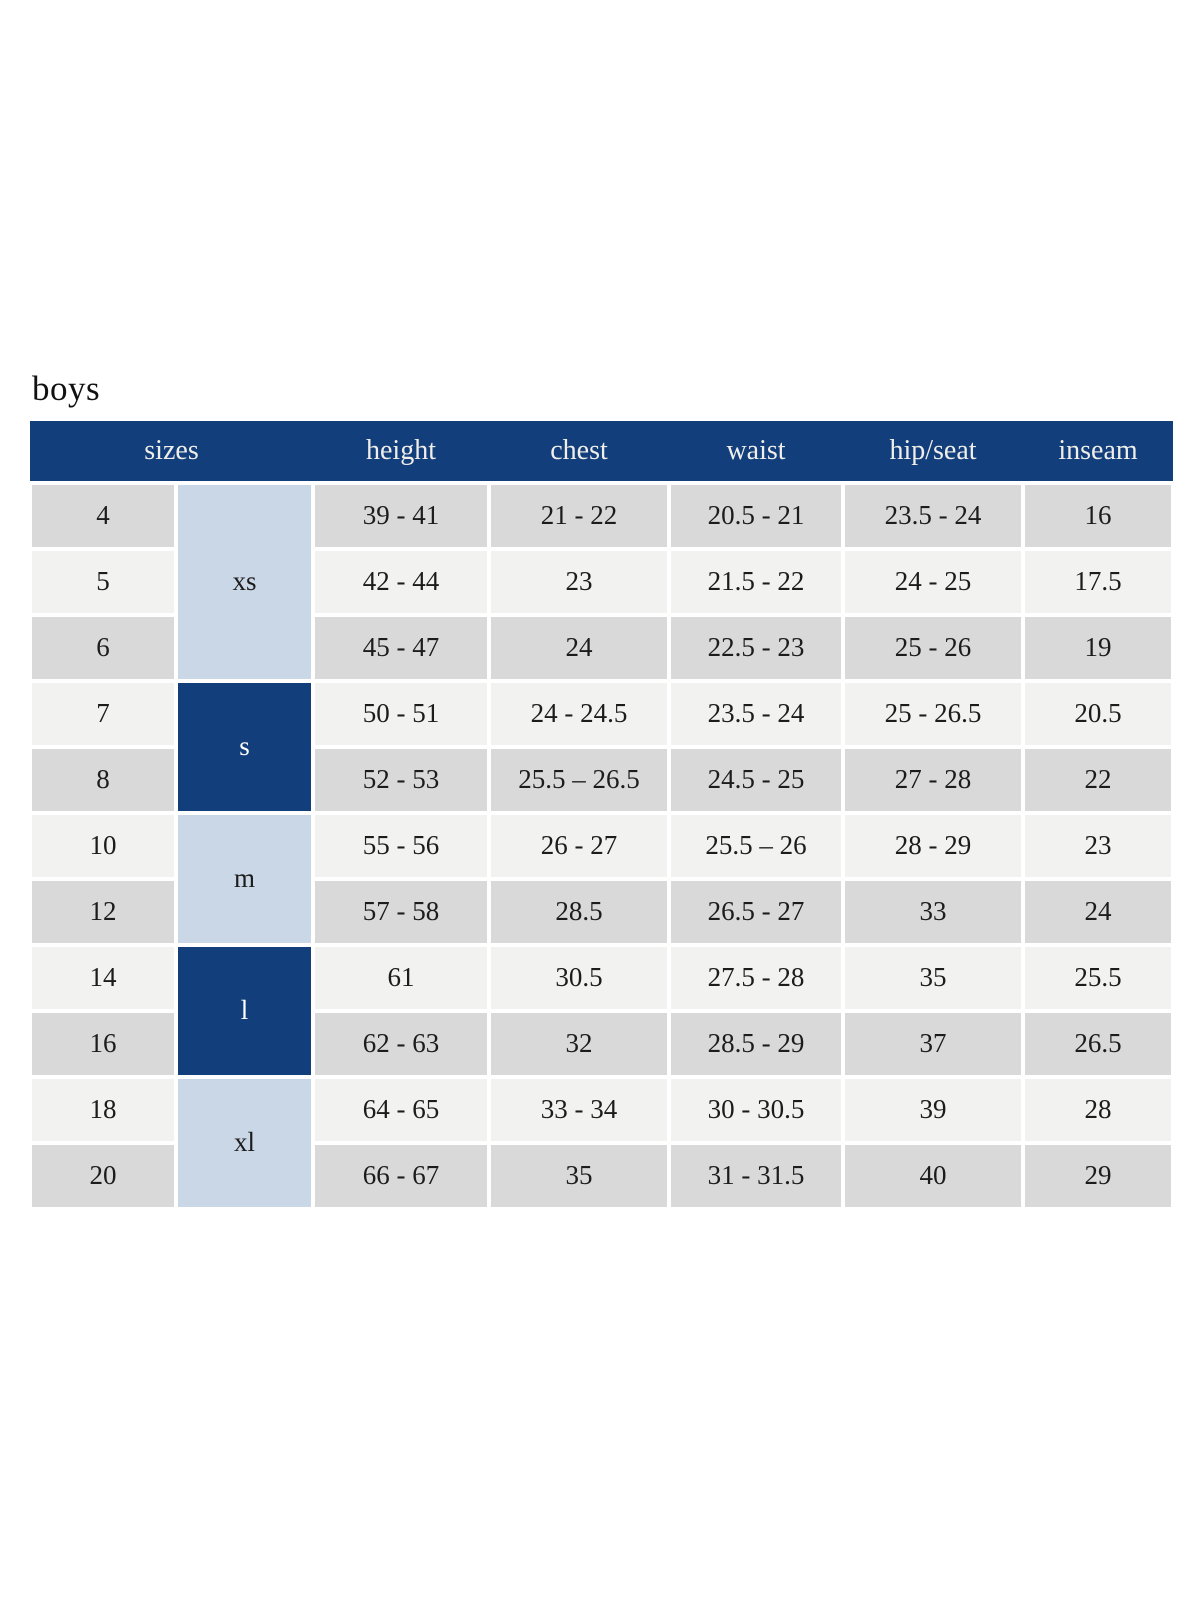  Describe the element at coordinates (1098, 911) in the screenshot. I see `inseam-cell: 24` at that location.